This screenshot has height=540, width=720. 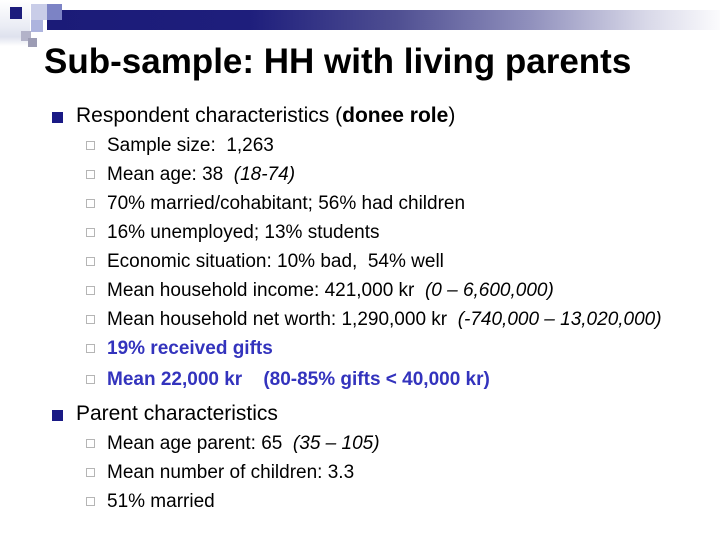 I want to click on deco-square-darkgray-icon, so click(x=32, y=42).